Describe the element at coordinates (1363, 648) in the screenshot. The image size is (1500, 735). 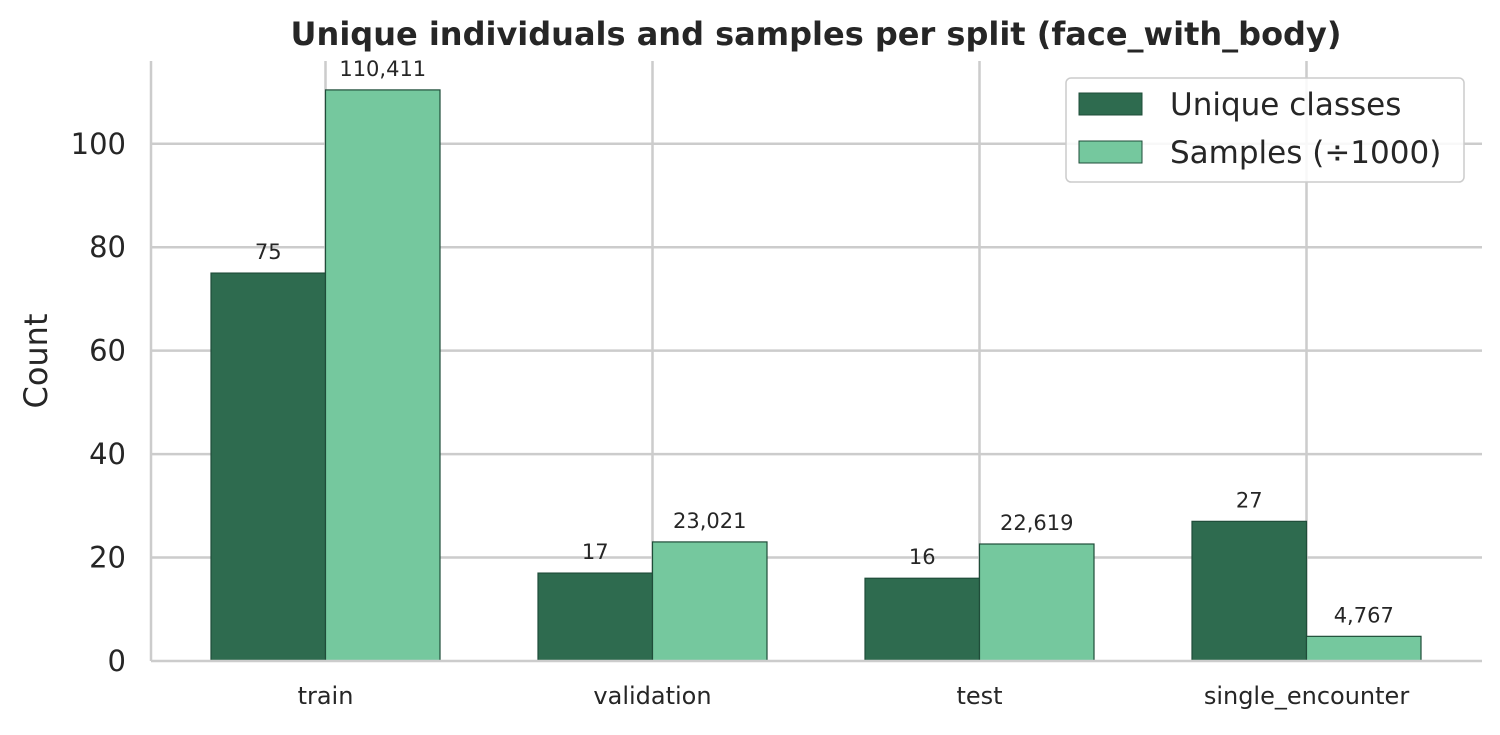
I see `bar-samples-1000-single-encounter` at that location.